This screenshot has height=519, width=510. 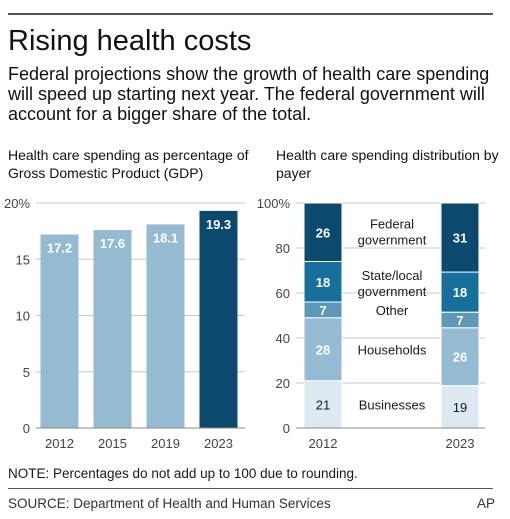 I want to click on gdp-bar-value-label: 18.1, so click(x=165, y=237).